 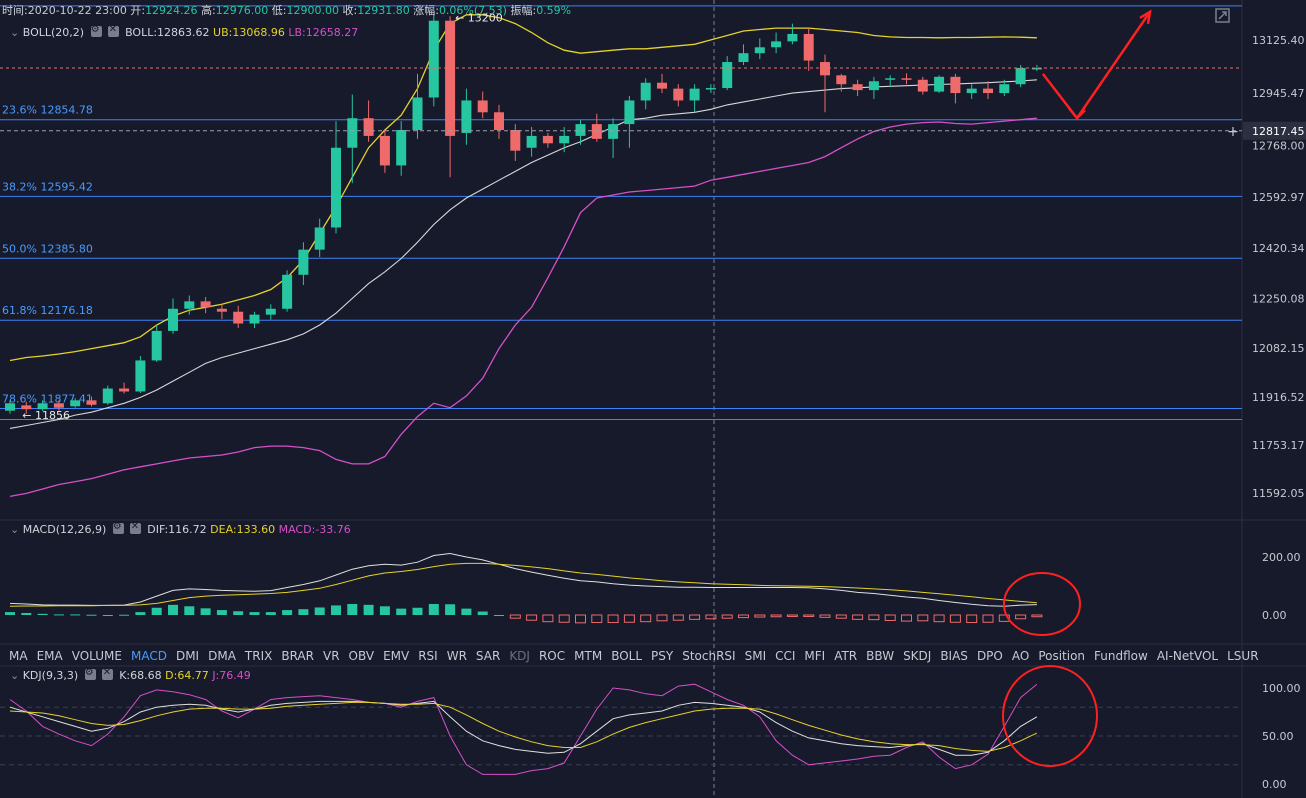 I want to click on fullscreen-arrow, so click(x=1222, y=15).